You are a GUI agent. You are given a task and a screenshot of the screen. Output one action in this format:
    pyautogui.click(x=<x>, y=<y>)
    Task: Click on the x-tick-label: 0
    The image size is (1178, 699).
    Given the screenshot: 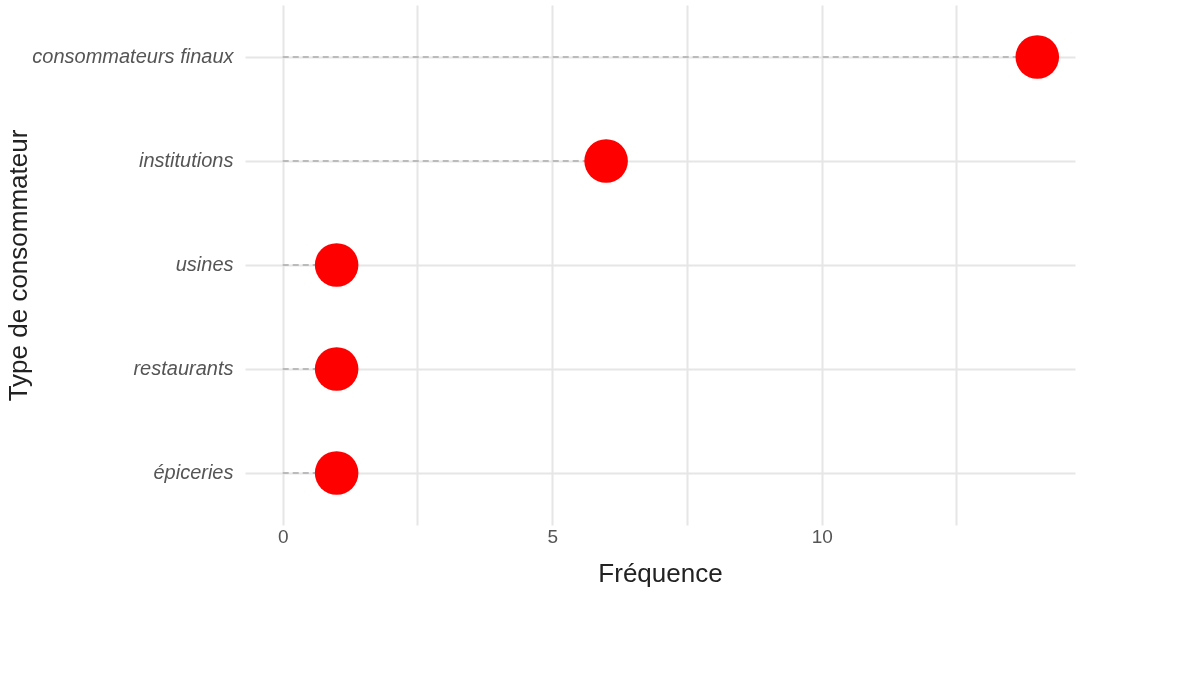 What is the action you would take?
    pyautogui.click(x=283, y=536)
    